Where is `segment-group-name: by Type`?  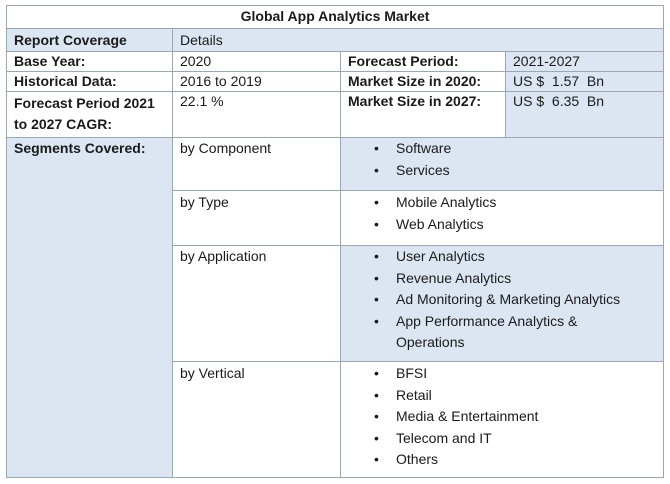
segment-group-name: by Type is located at coordinates (204, 202).